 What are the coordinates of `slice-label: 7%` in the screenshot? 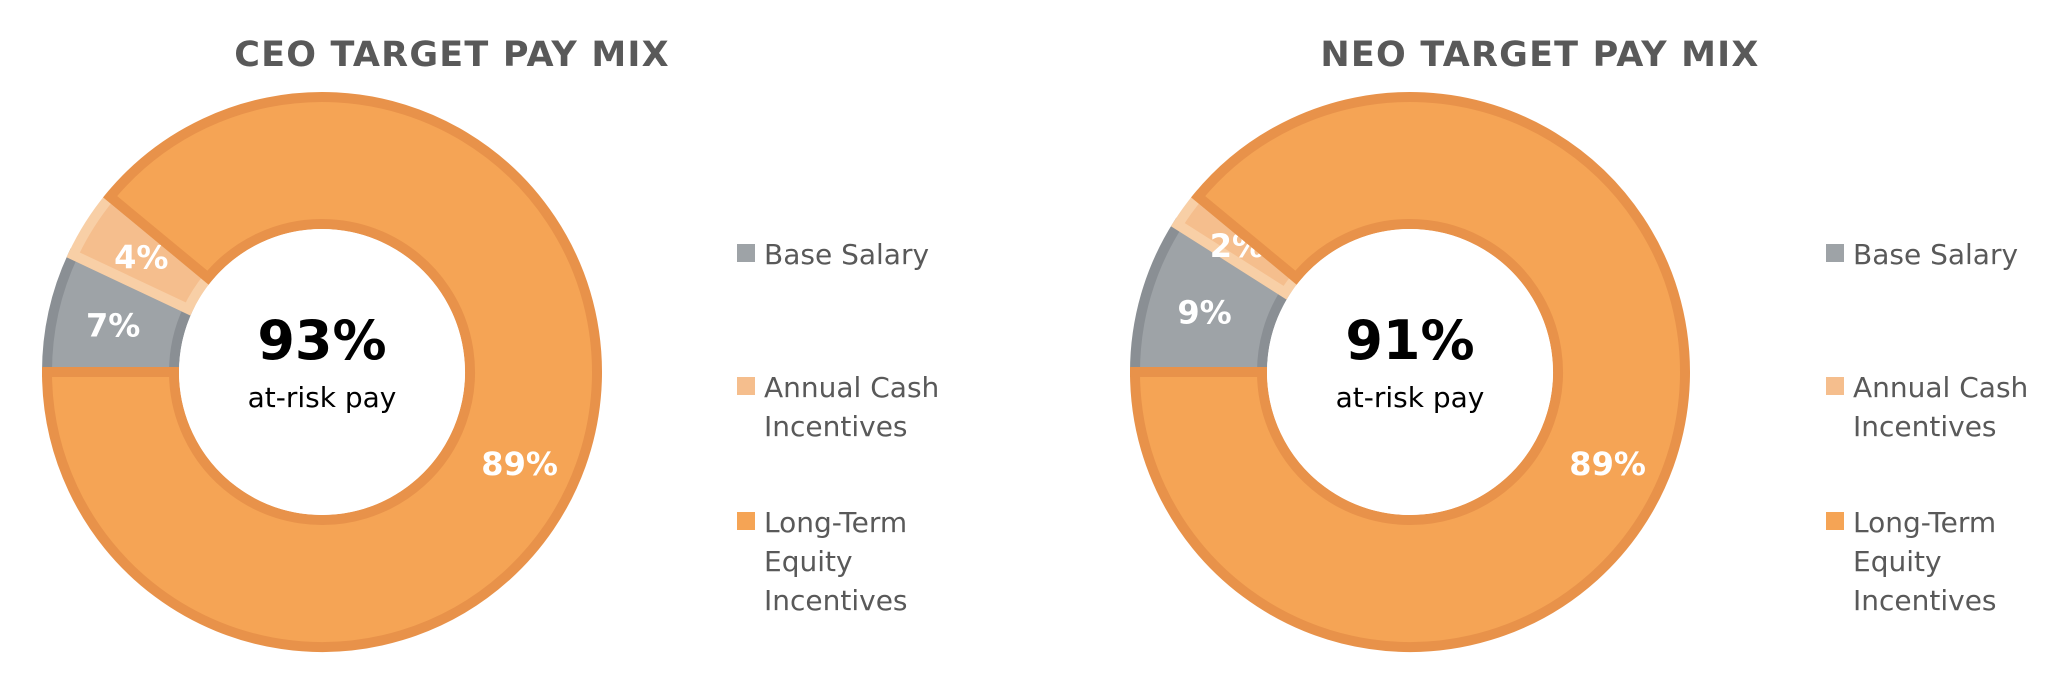 It's located at (113, 325).